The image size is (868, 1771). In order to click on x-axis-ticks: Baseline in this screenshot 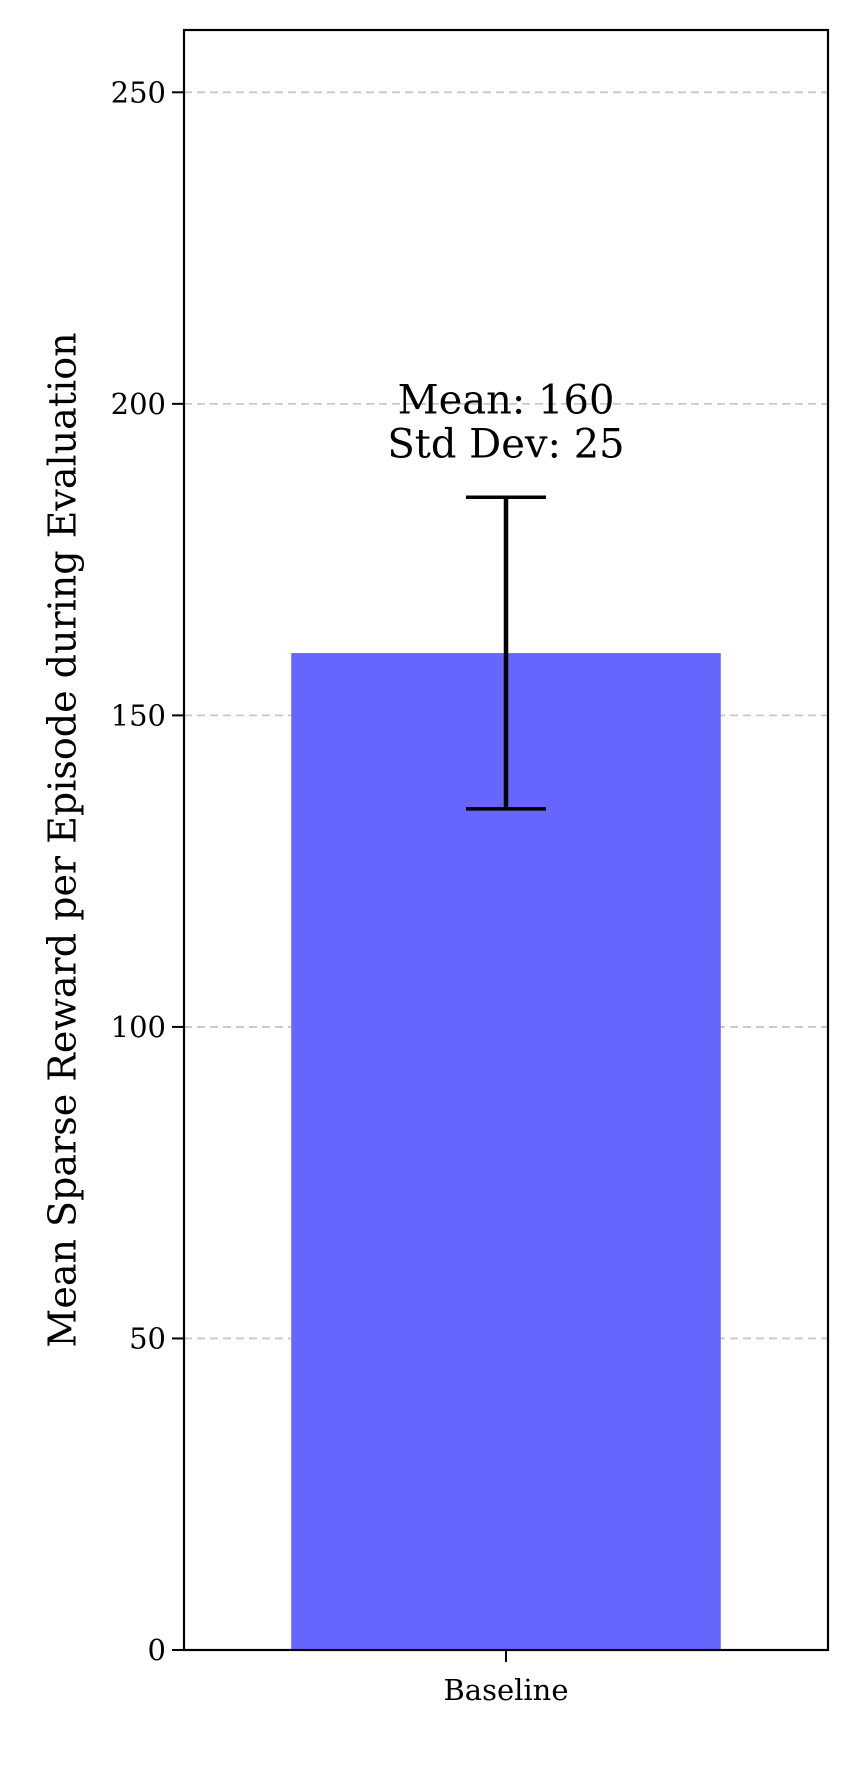, I will do `click(506, 1678)`.